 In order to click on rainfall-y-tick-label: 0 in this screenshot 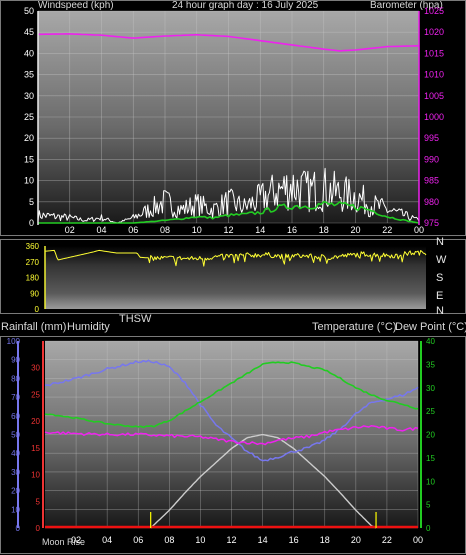, I will do `click(38, 528)`.